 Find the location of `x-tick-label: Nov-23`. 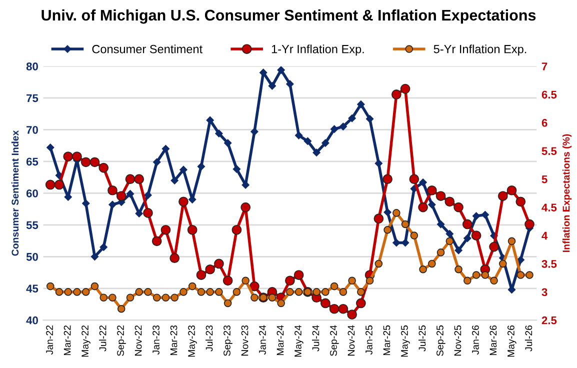

x-tick-label: Nov-23 is located at coordinates (244, 340).